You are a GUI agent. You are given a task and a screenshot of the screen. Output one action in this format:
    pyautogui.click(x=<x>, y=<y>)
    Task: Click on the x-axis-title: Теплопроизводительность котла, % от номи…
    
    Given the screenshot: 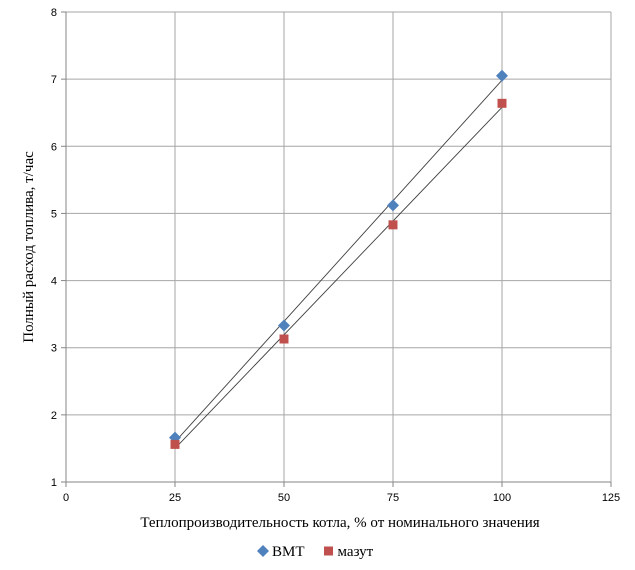 What is the action you would take?
    pyautogui.click(x=339, y=523)
    